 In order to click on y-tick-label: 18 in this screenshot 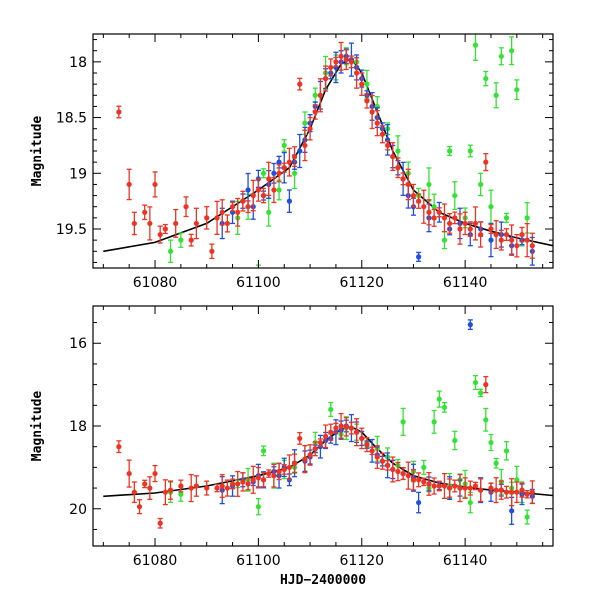, I will do `click(78, 427)`.